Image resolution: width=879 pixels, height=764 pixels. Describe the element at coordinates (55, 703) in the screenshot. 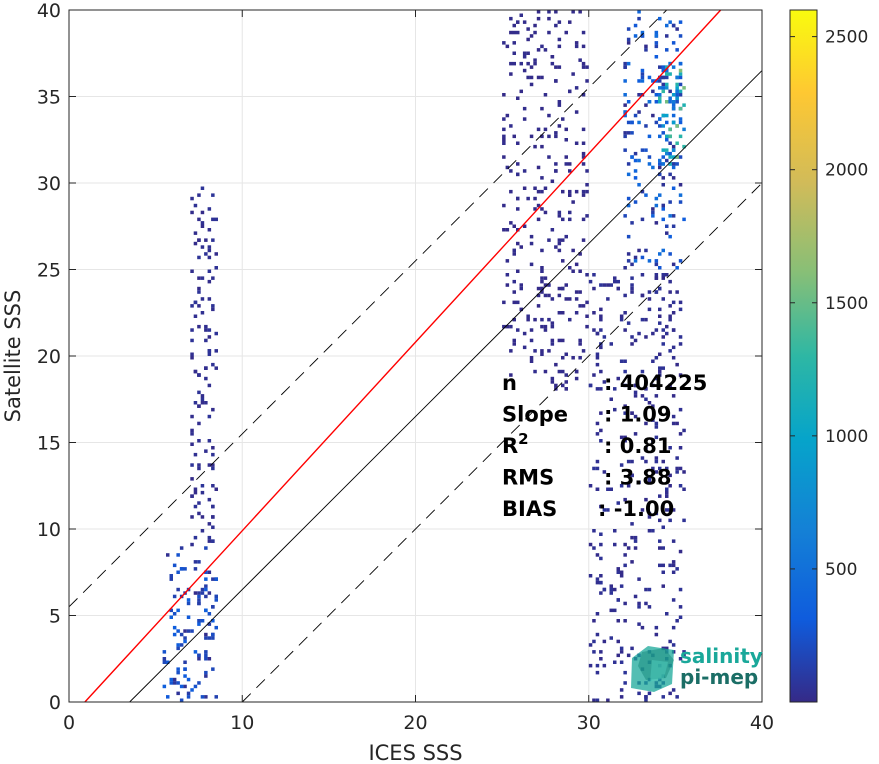

I see `y-tick-label: 0` at that location.